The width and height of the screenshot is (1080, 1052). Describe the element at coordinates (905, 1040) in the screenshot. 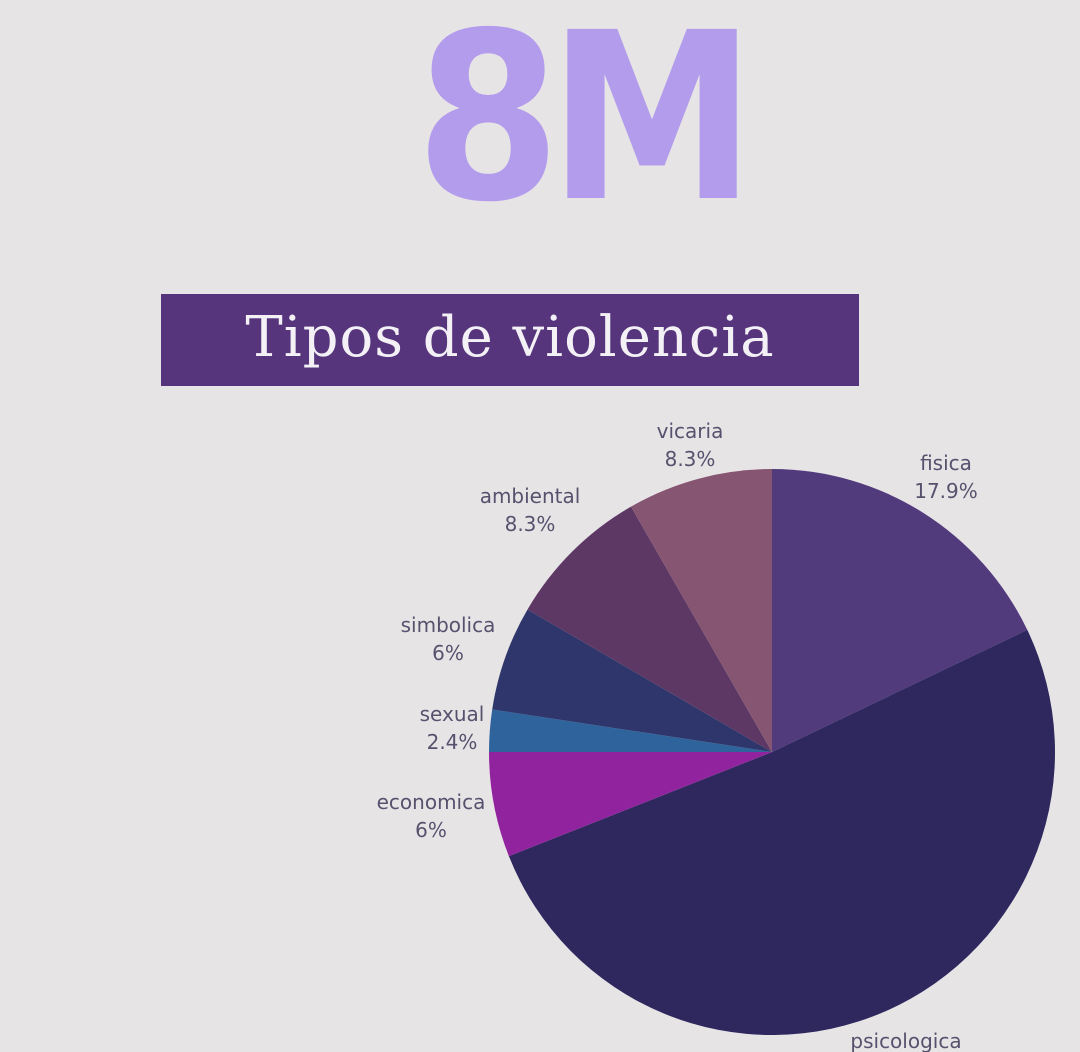

I see `slice-label-psicologica: psicologica` at that location.